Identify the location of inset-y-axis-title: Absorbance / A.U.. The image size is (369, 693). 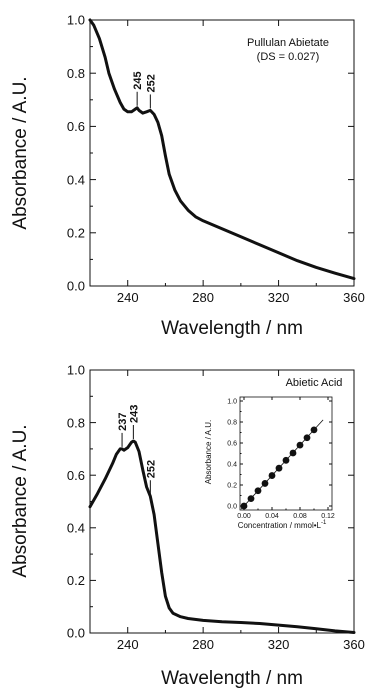
(208, 452).